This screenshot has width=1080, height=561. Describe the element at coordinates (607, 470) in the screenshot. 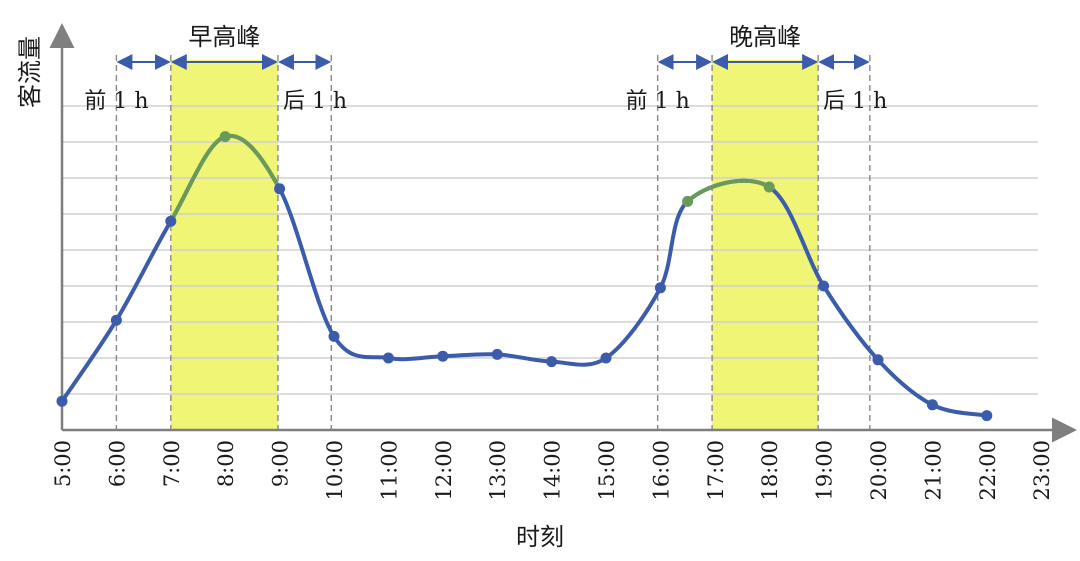

I see `x-tick-label: 15:00` at that location.